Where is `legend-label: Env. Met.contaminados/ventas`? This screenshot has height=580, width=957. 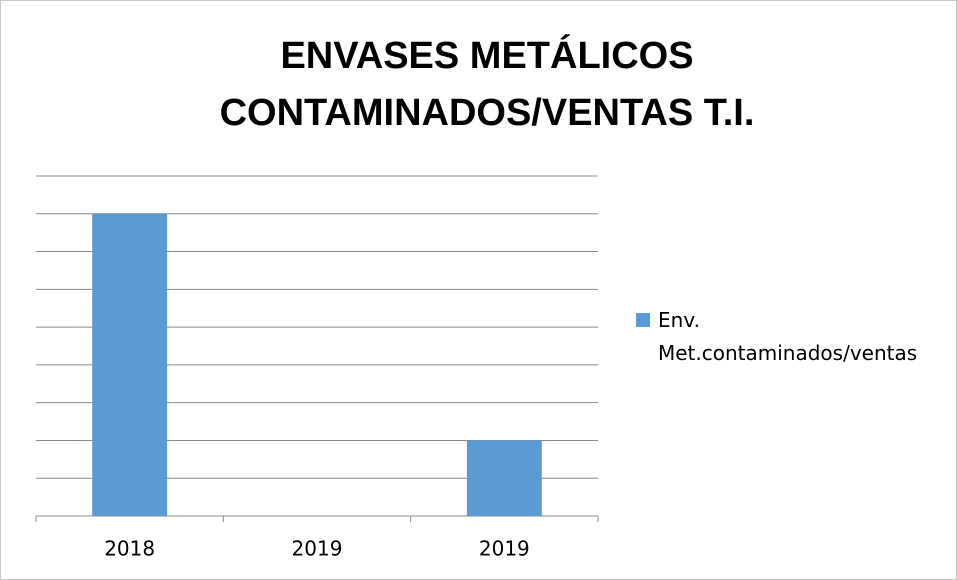
legend-label: Env. Met.contaminados/ventas is located at coordinates (788, 336).